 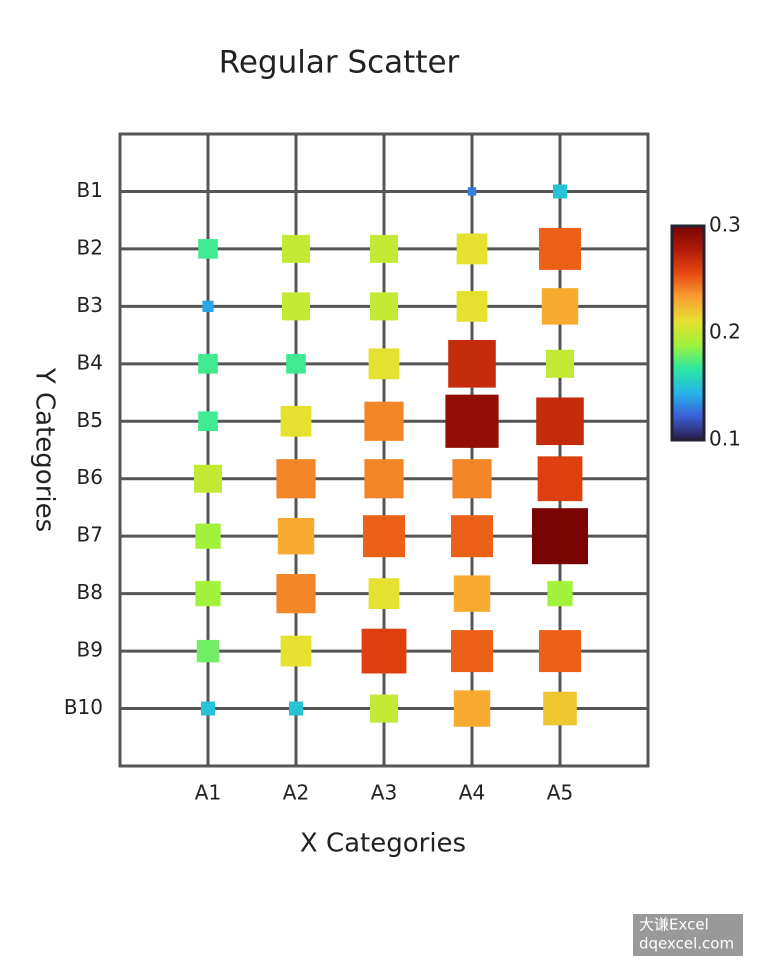 I want to click on y-tick-label: B8, so click(x=90, y=592).